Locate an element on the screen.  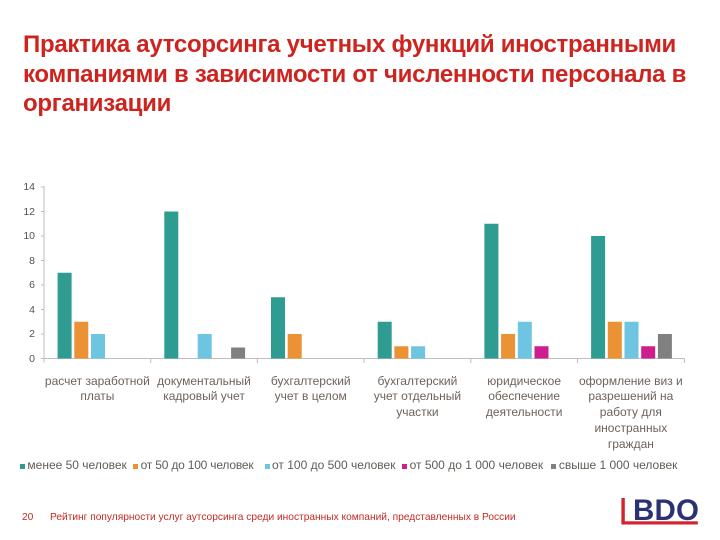
svg-text: BDO is located at coordinates (666, 510).